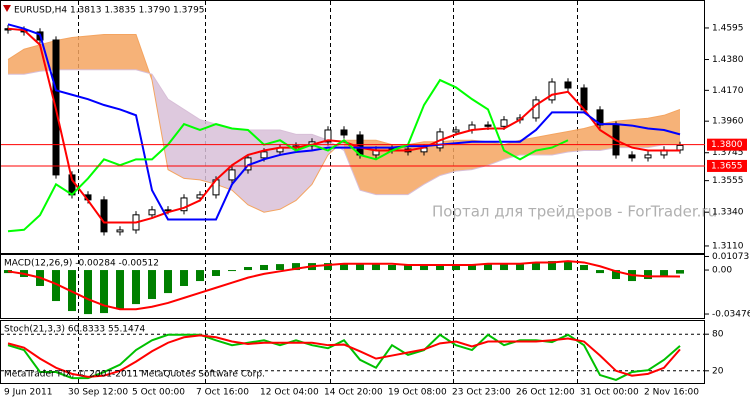  I want to click on x-tick-label: 5 Oct 00:00, so click(158, 393).